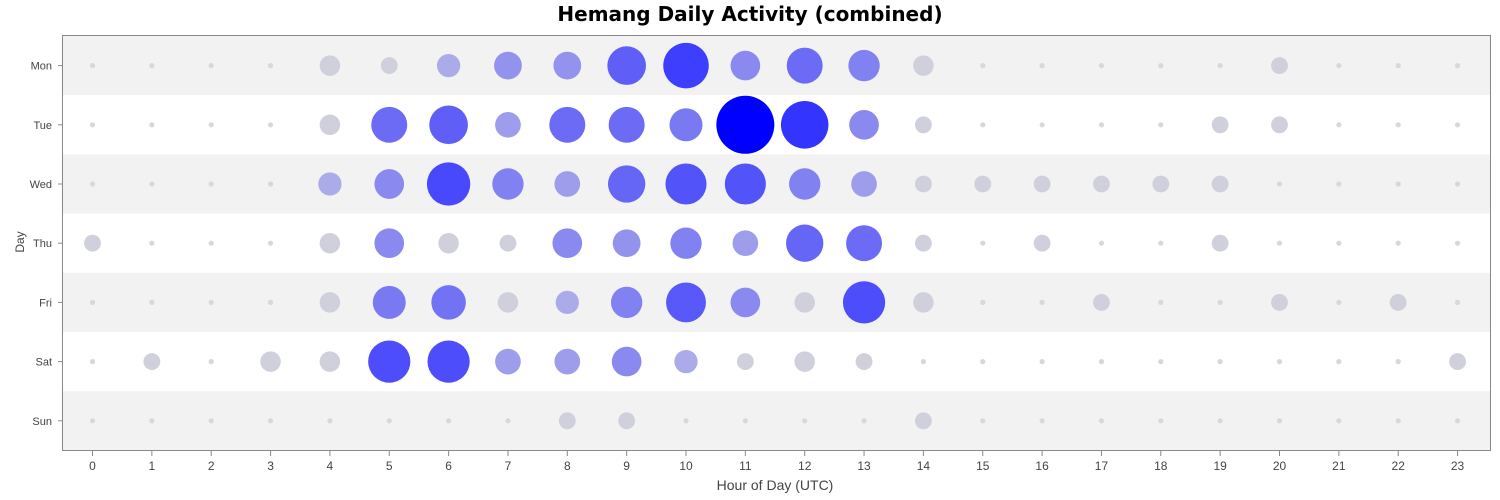  Describe the element at coordinates (41, 185) in the screenshot. I see `y-tick-label: Wed` at that location.